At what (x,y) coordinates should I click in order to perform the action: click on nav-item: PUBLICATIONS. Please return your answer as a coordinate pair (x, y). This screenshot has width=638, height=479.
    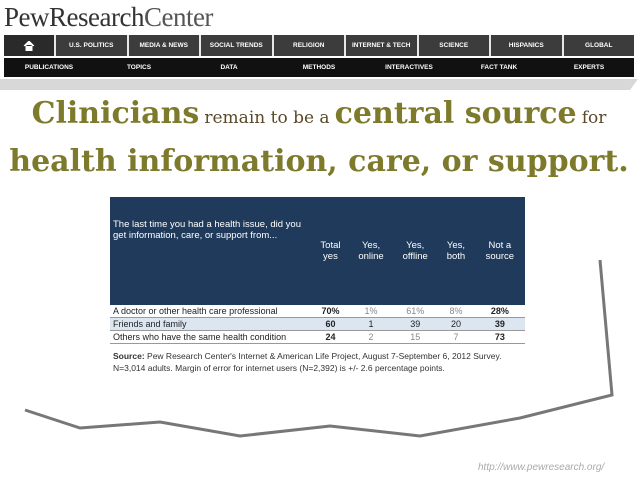
    Looking at the image, I should click on (49, 67).